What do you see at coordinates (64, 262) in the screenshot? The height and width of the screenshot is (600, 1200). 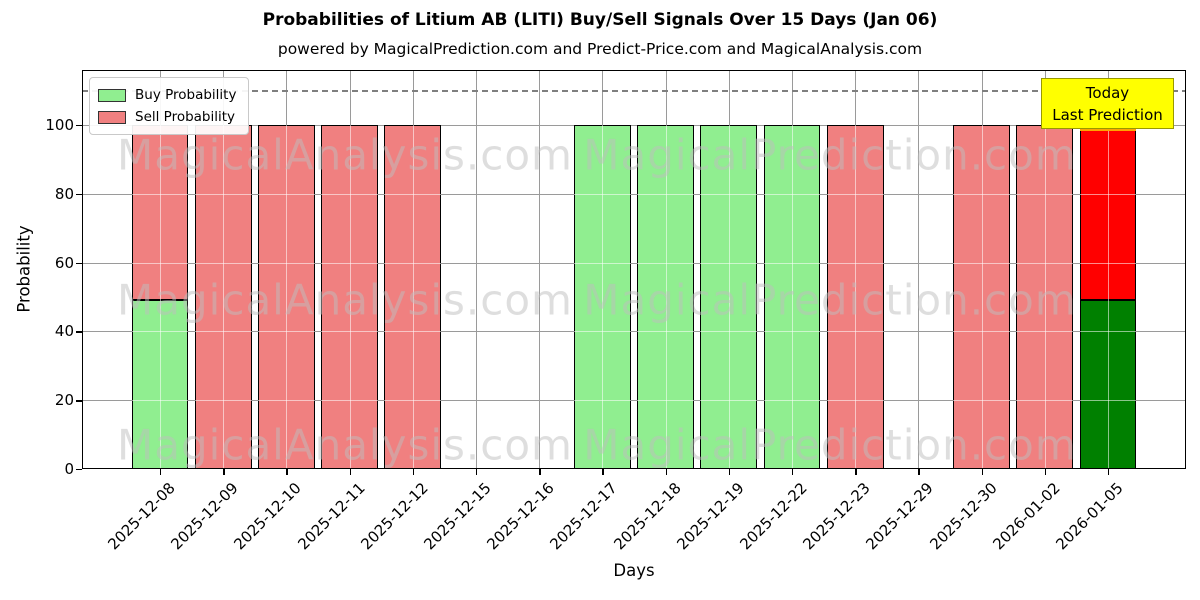 I see `y-tick-label: 60` at bounding box center [64, 262].